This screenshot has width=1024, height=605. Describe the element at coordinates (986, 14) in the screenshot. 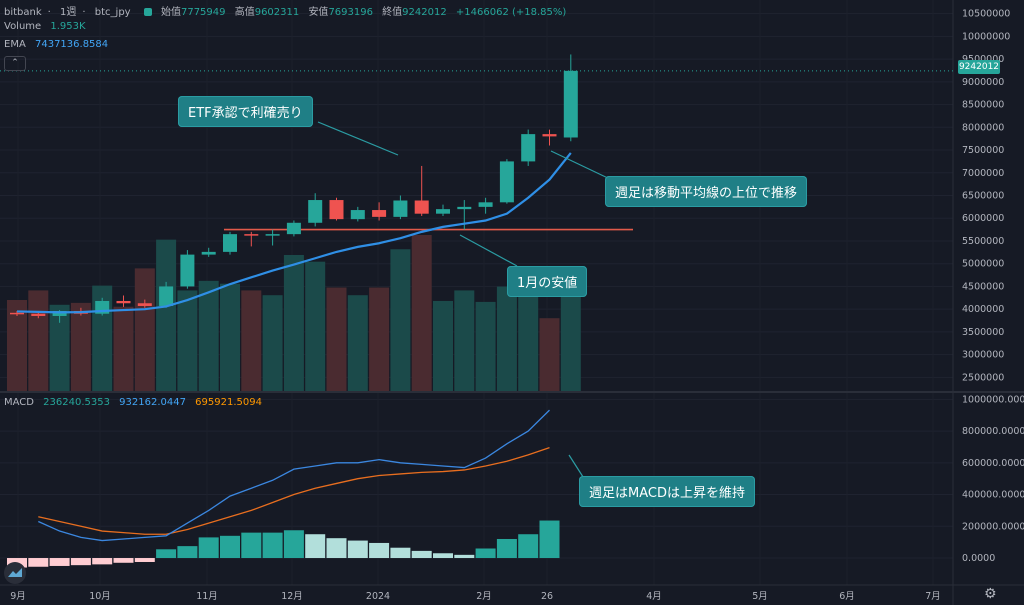

I see `price-tick-label: 10500000` at that location.